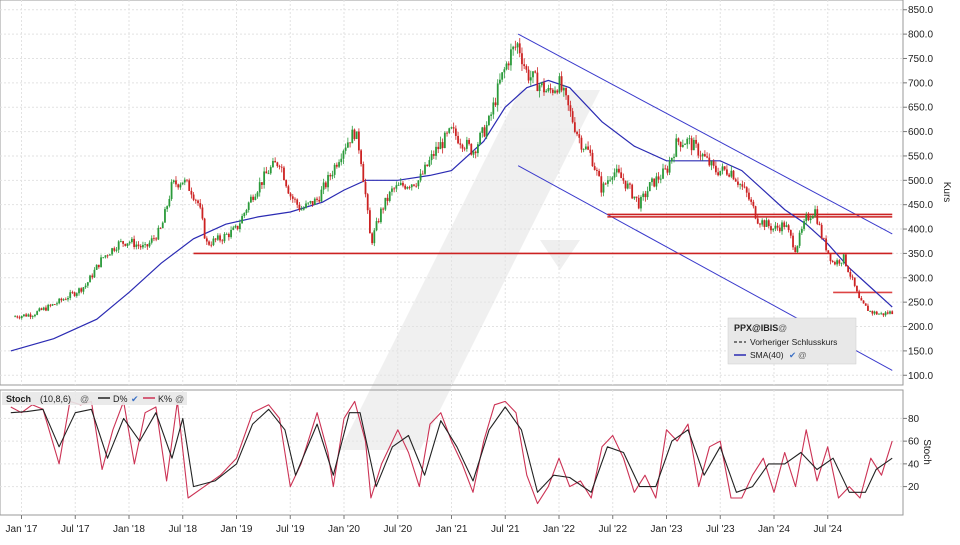 The image size is (960, 545). What do you see at coordinates (914, 464) in the screenshot?
I see `stoch-tick-label: 40` at bounding box center [914, 464].